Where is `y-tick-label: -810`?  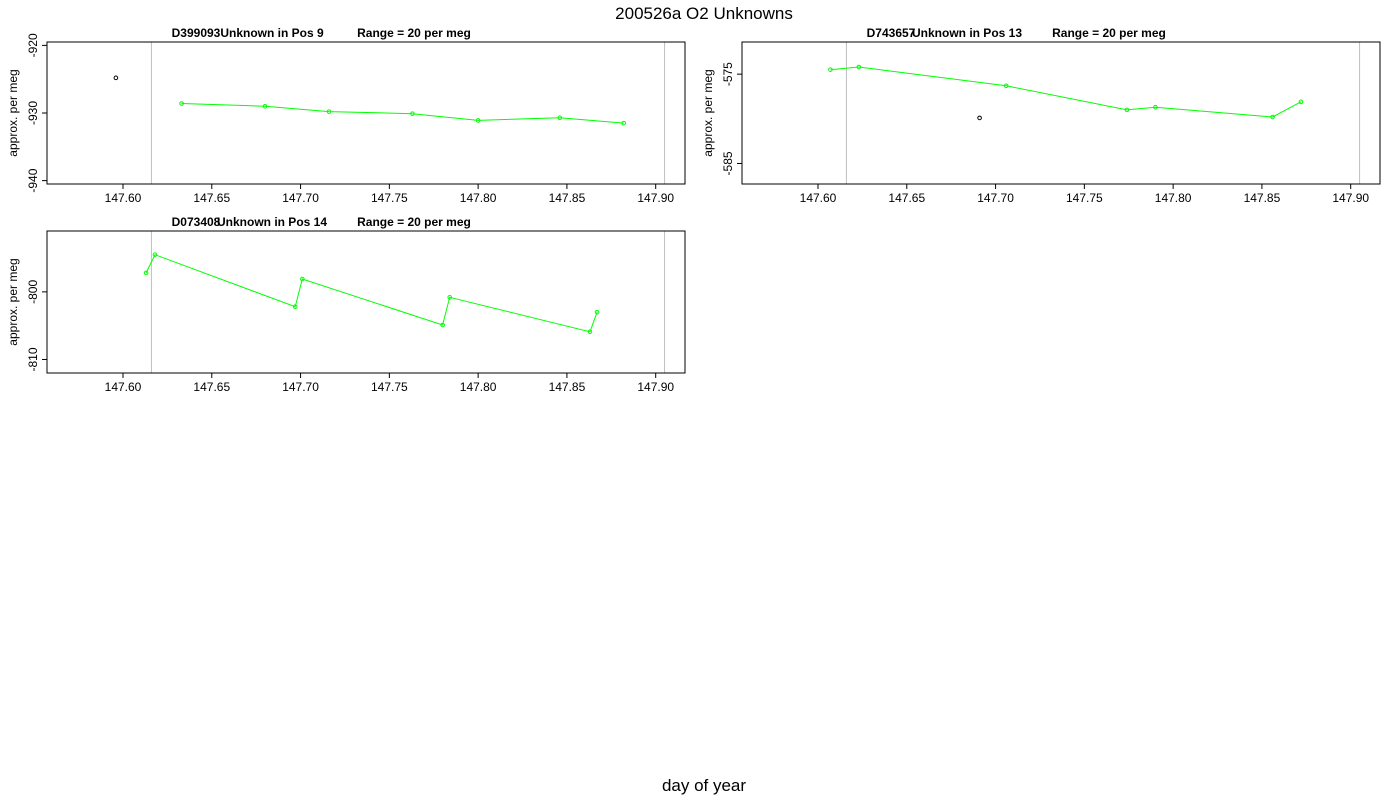
y-tick-label: -810 is located at coordinates (33, 359).